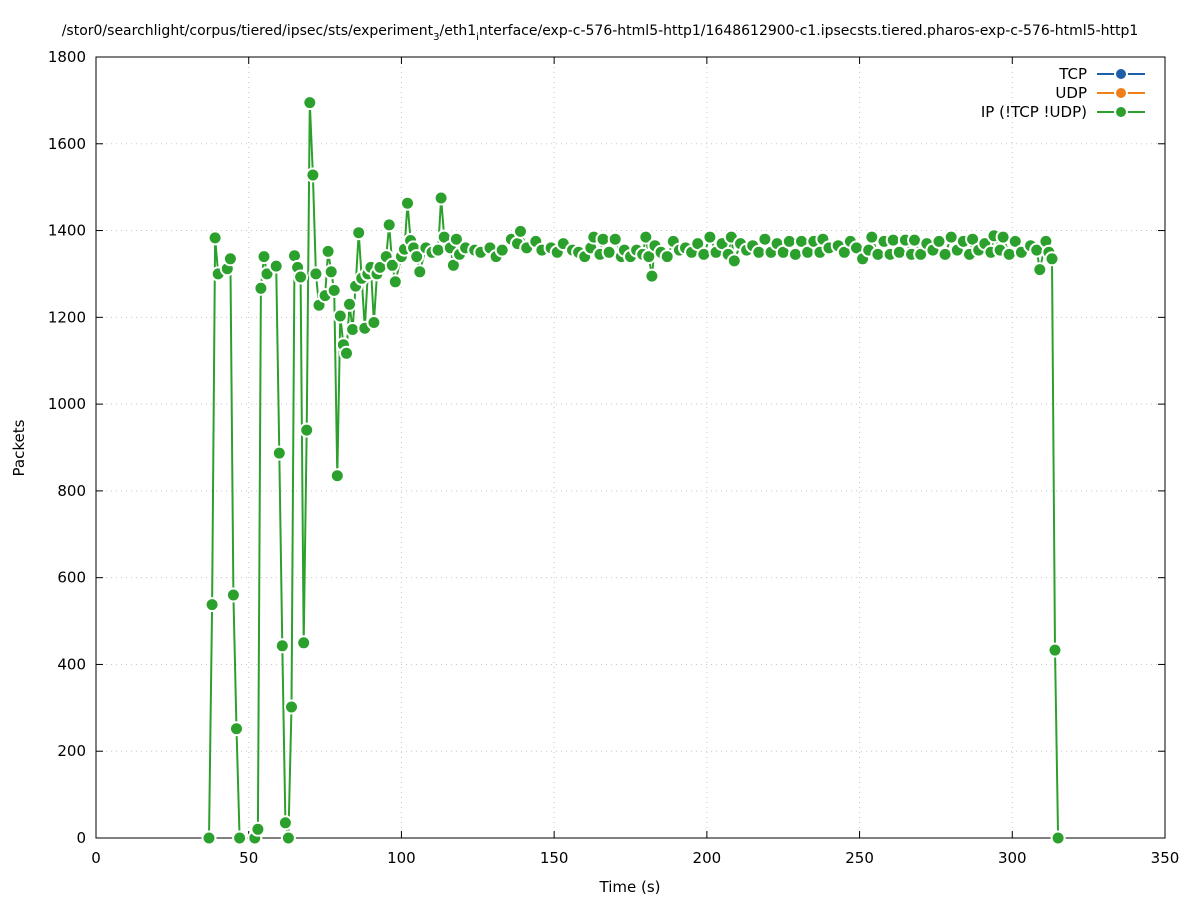 Image resolution: width=1197 pixels, height=900 pixels. What do you see at coordinates (71, 491) in the screenshot?
I see `y-tick-label: 800` at bounding box center [71, 491].